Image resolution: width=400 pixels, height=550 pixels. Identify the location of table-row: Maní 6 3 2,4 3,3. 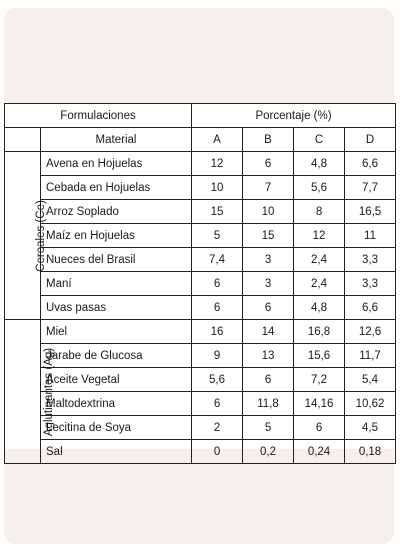
(201, 283).